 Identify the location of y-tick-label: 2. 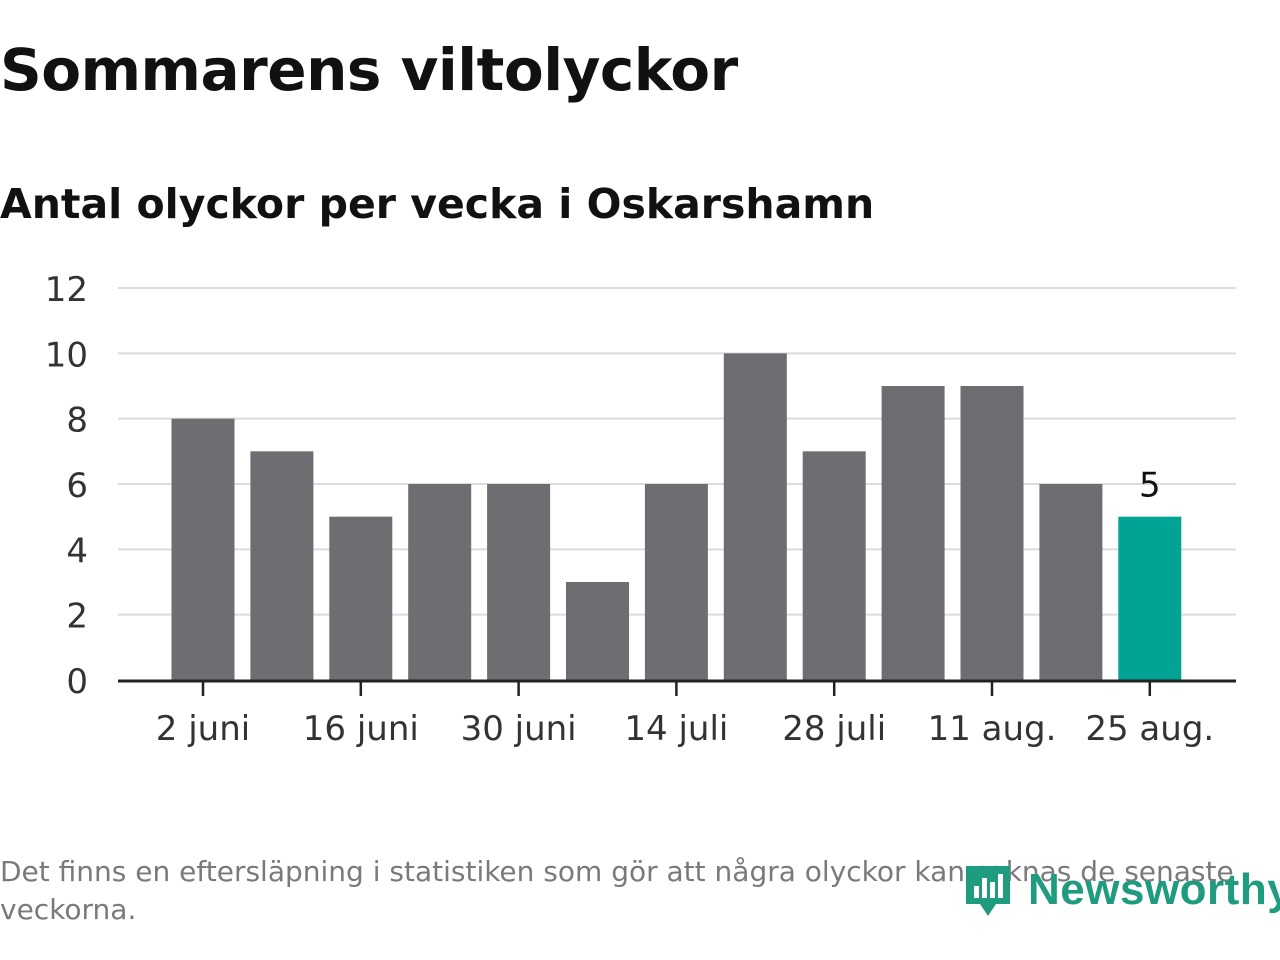
(77, 617).